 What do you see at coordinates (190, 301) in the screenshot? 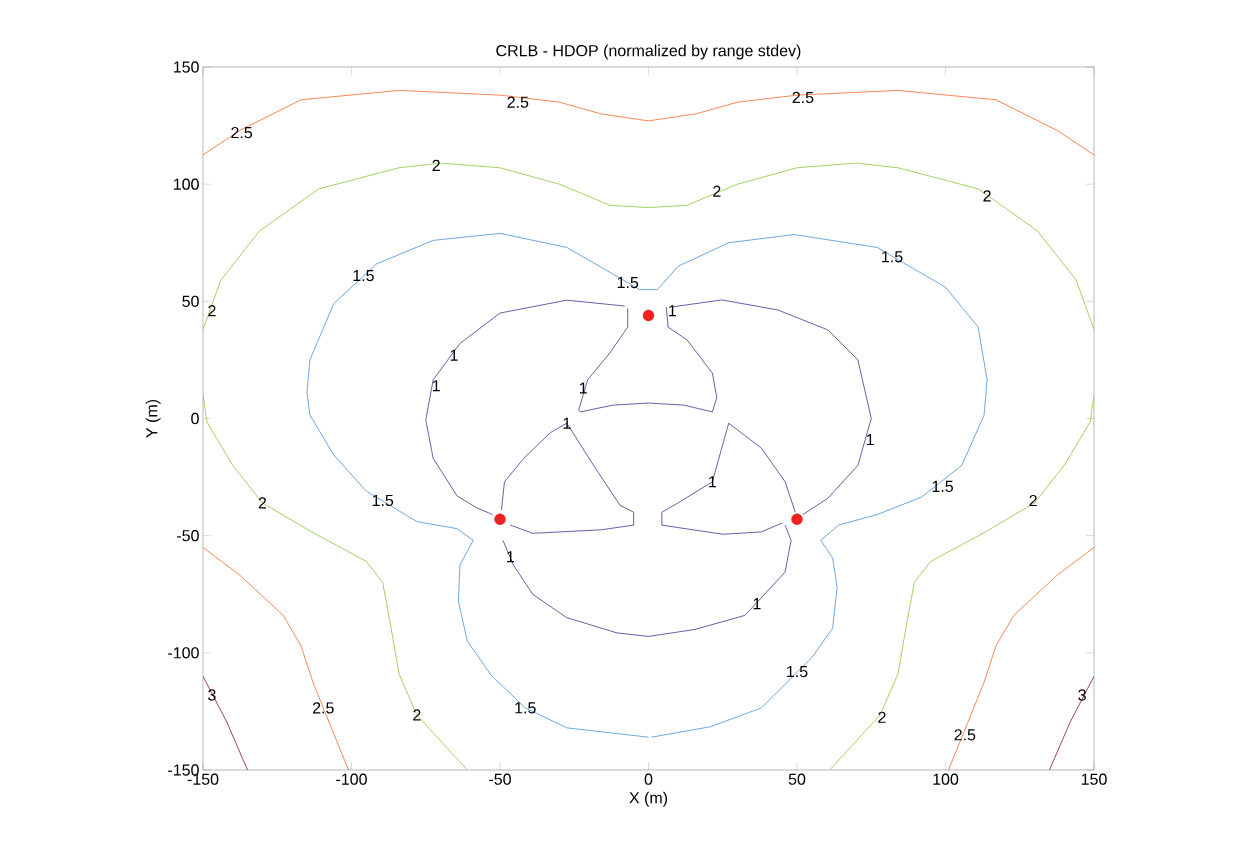
I see `y-tick-label: 50` at bounding box center [190, 301].